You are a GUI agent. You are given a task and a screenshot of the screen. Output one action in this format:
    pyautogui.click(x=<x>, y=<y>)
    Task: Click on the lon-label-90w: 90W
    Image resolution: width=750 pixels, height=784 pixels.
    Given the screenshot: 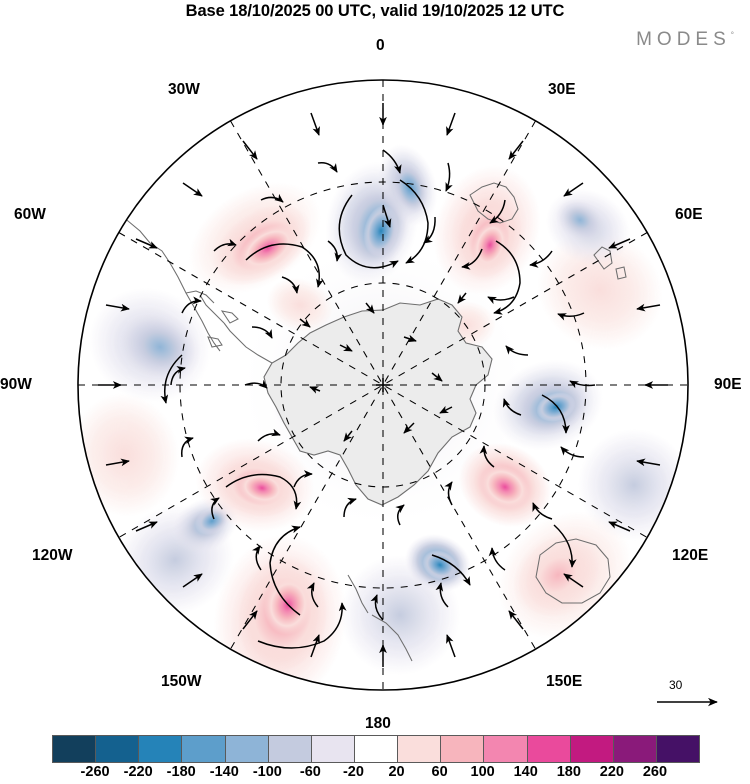 What is the action you would take?
    pyautogui.click(x=16, y=384)
    